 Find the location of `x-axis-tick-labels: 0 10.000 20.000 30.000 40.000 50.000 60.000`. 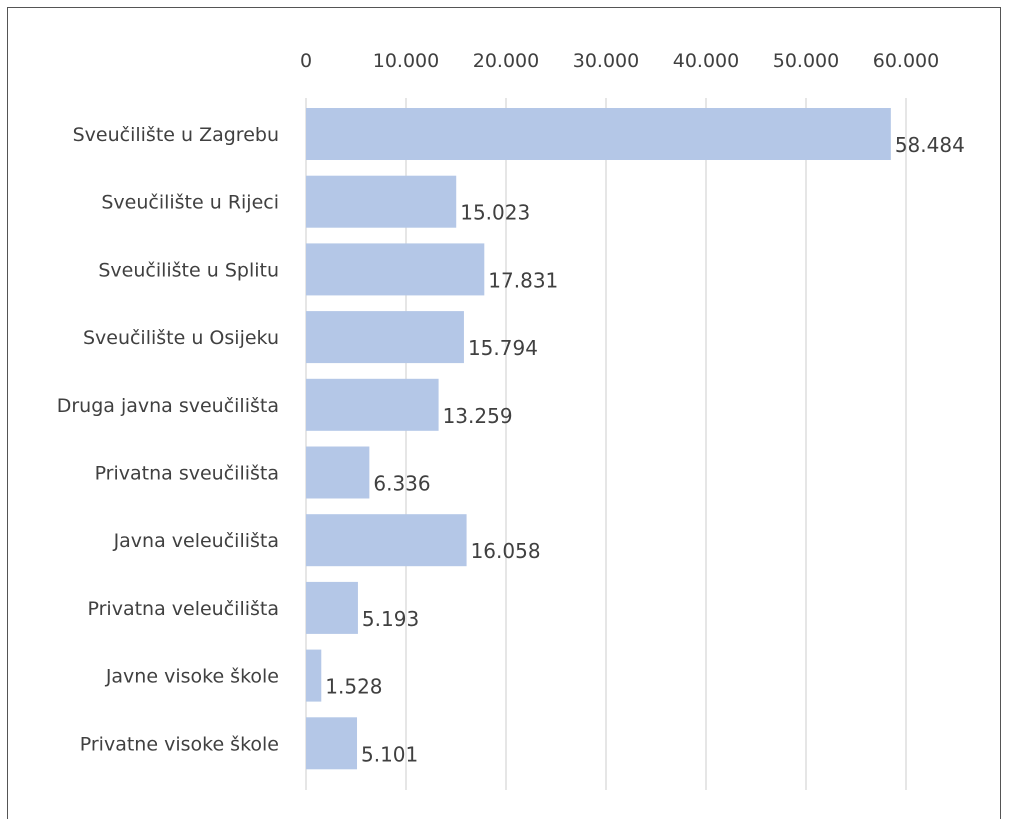

x-axis-tick-labels: 0 10.000 20.000 30.000 40.000 50.000 60.000 is located at coordinates (619, 61).